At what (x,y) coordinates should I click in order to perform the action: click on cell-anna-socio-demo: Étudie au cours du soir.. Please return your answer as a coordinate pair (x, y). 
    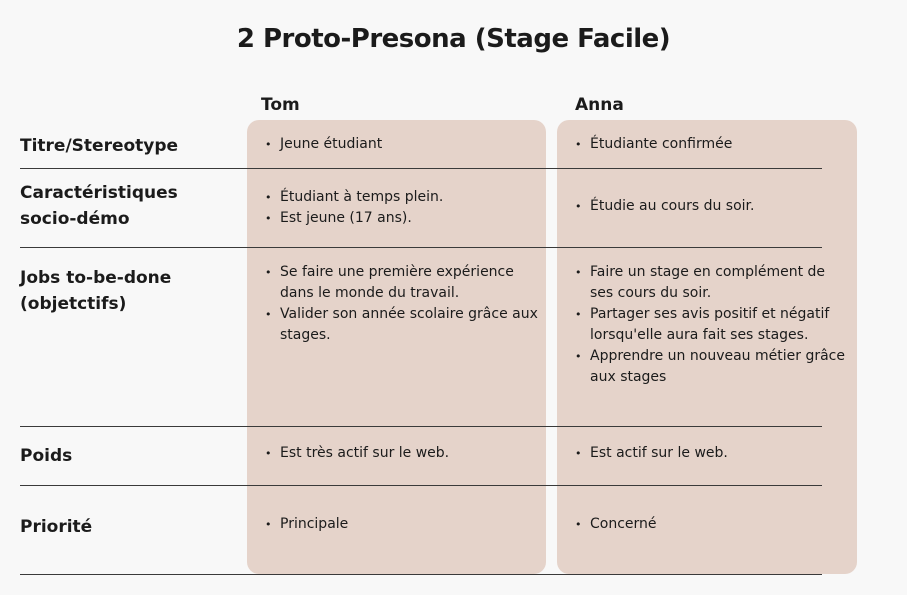
    Looking at the image, I should click on (712, 206).